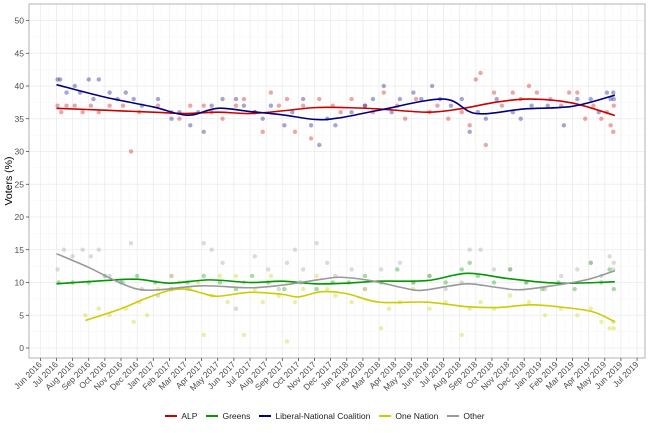  I want to click on y-tick-label: 15, so click(20, 250).